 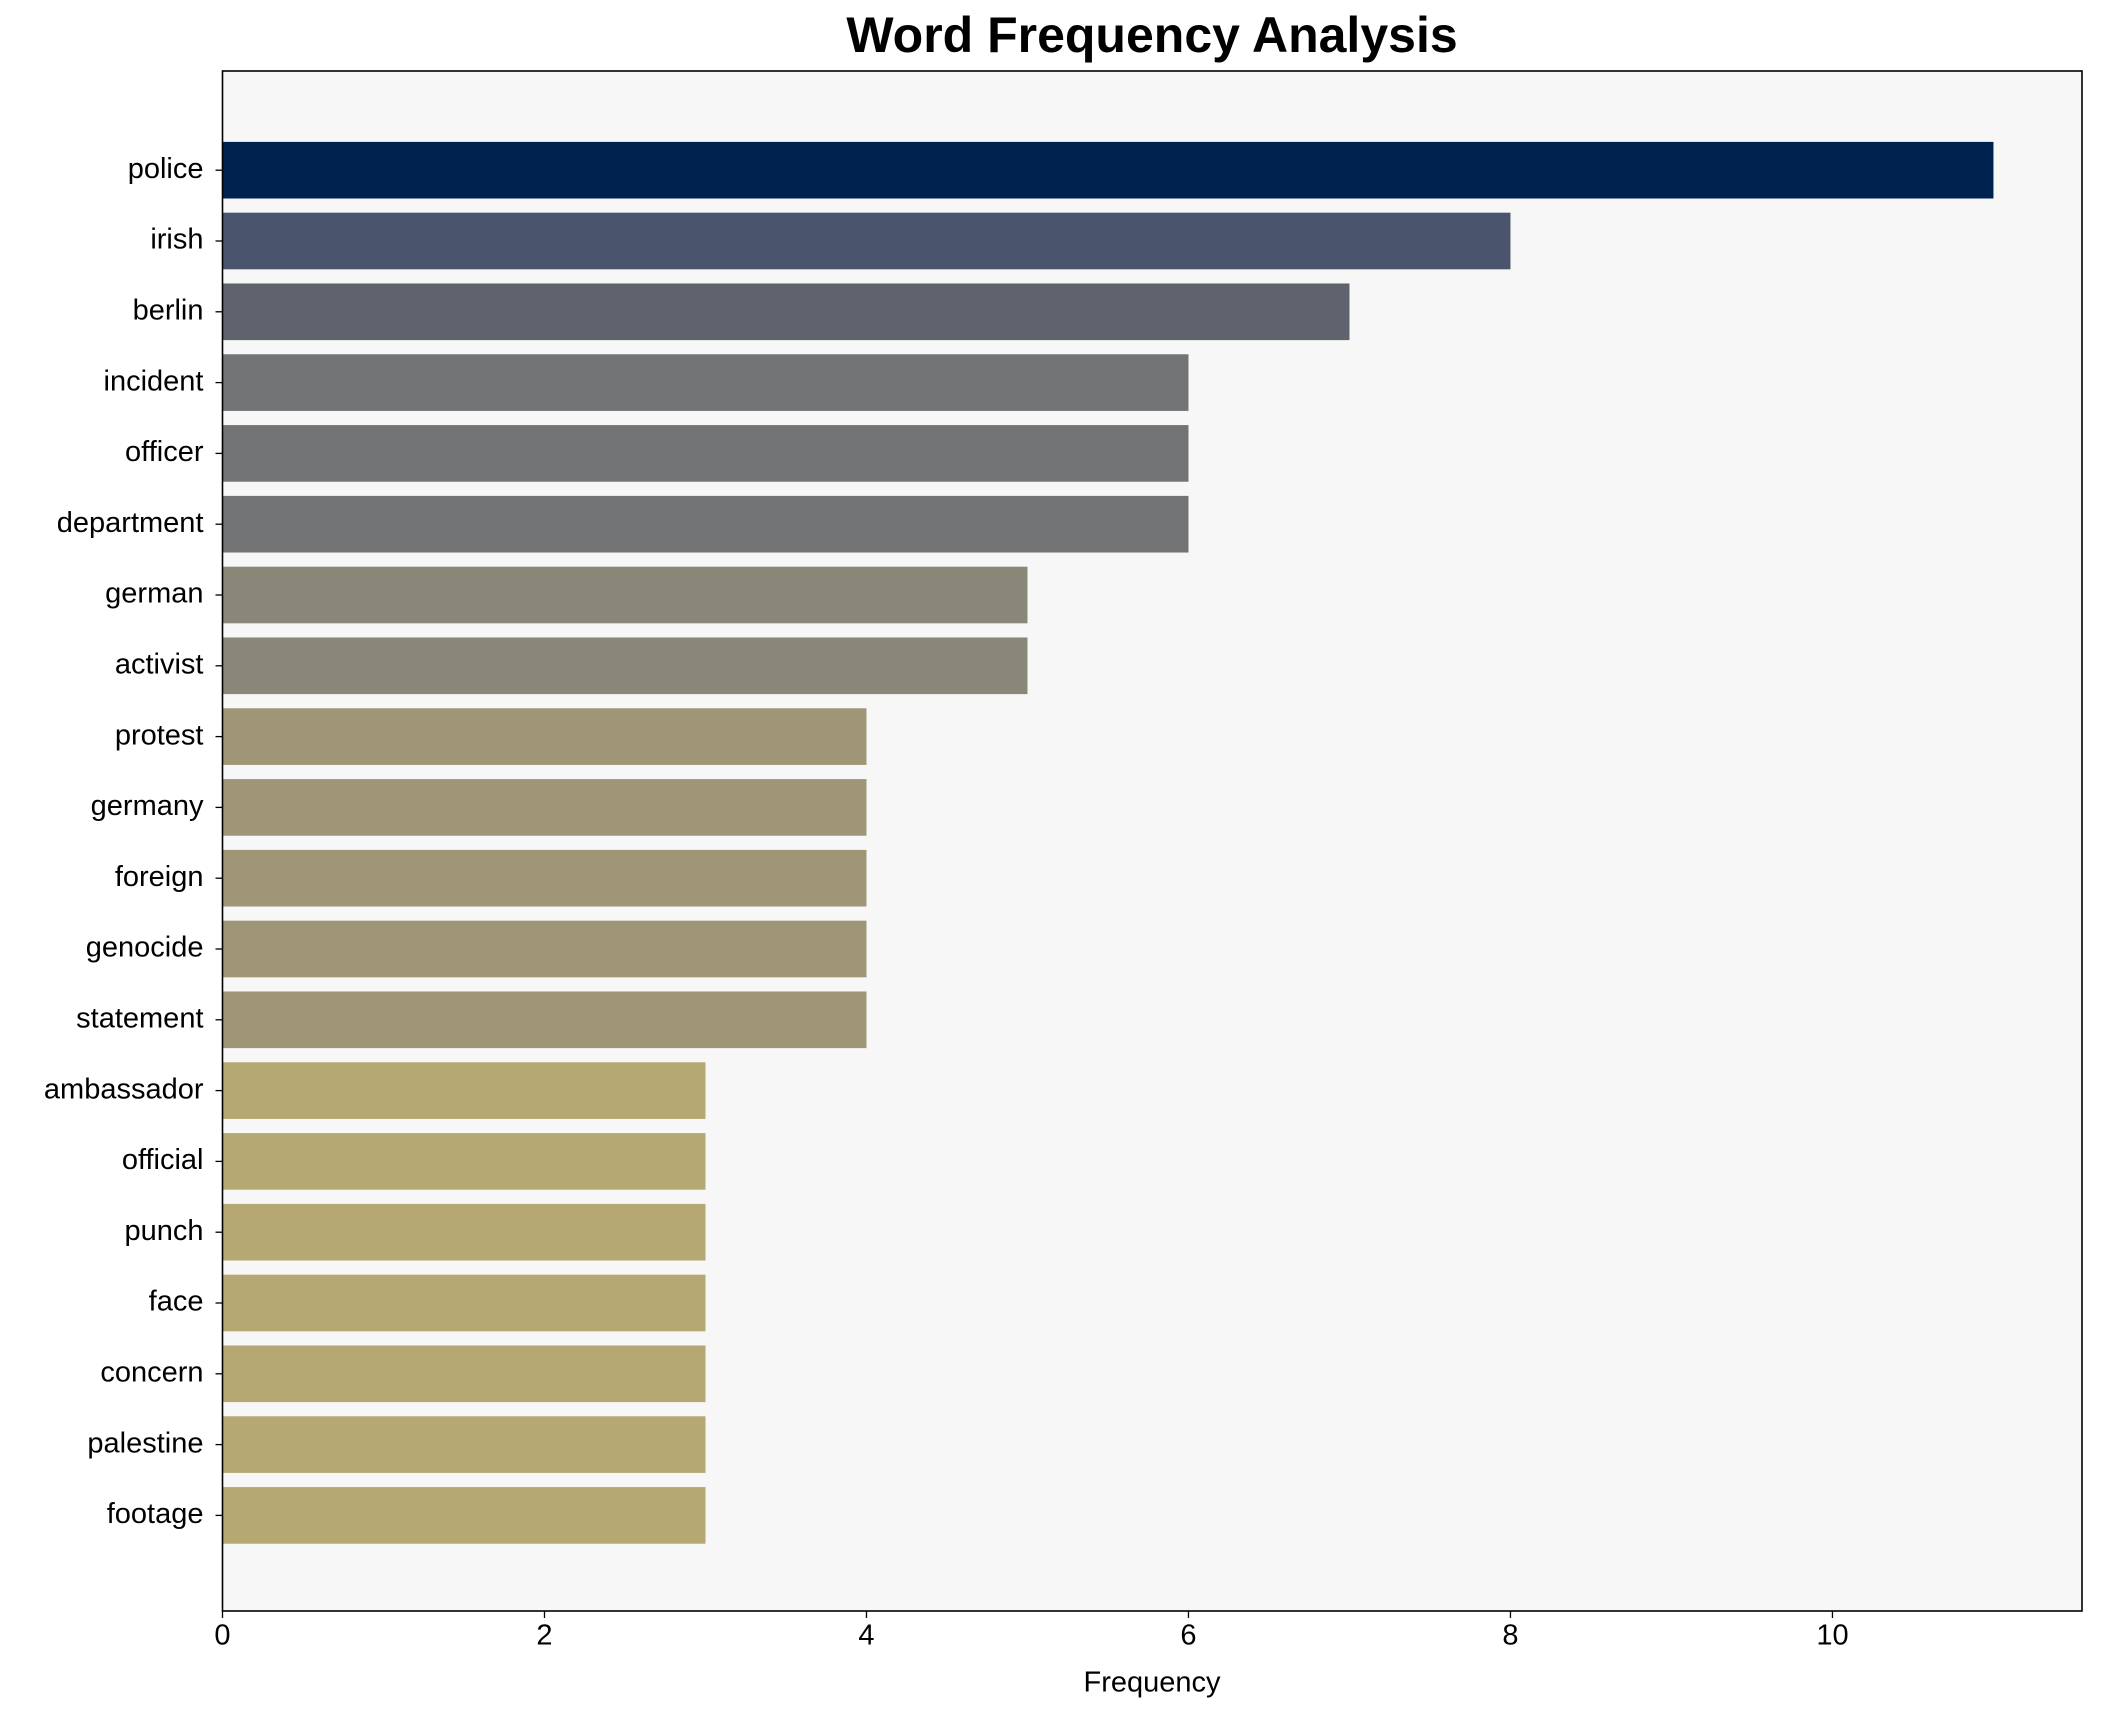 What do you see at coordinates (866, 1636) in the screenshot?
I see `x-tick-label: 4` at bounding box center [866, 1636].